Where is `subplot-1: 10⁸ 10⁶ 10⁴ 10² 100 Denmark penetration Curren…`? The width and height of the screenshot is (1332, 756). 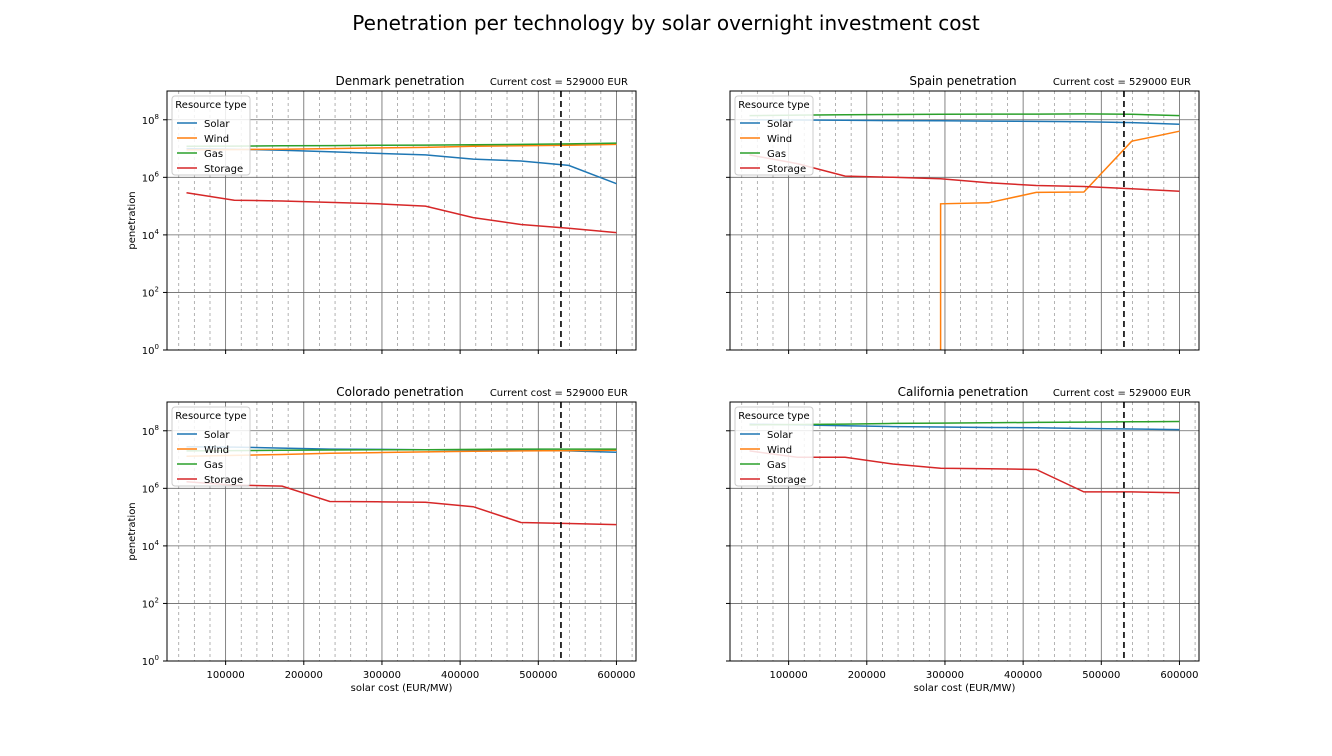 subplot-1: 10⁸ 10⁶ 10⁴ 10² 100 Denmark penetration Curren… is located at coordinates (382, 215).